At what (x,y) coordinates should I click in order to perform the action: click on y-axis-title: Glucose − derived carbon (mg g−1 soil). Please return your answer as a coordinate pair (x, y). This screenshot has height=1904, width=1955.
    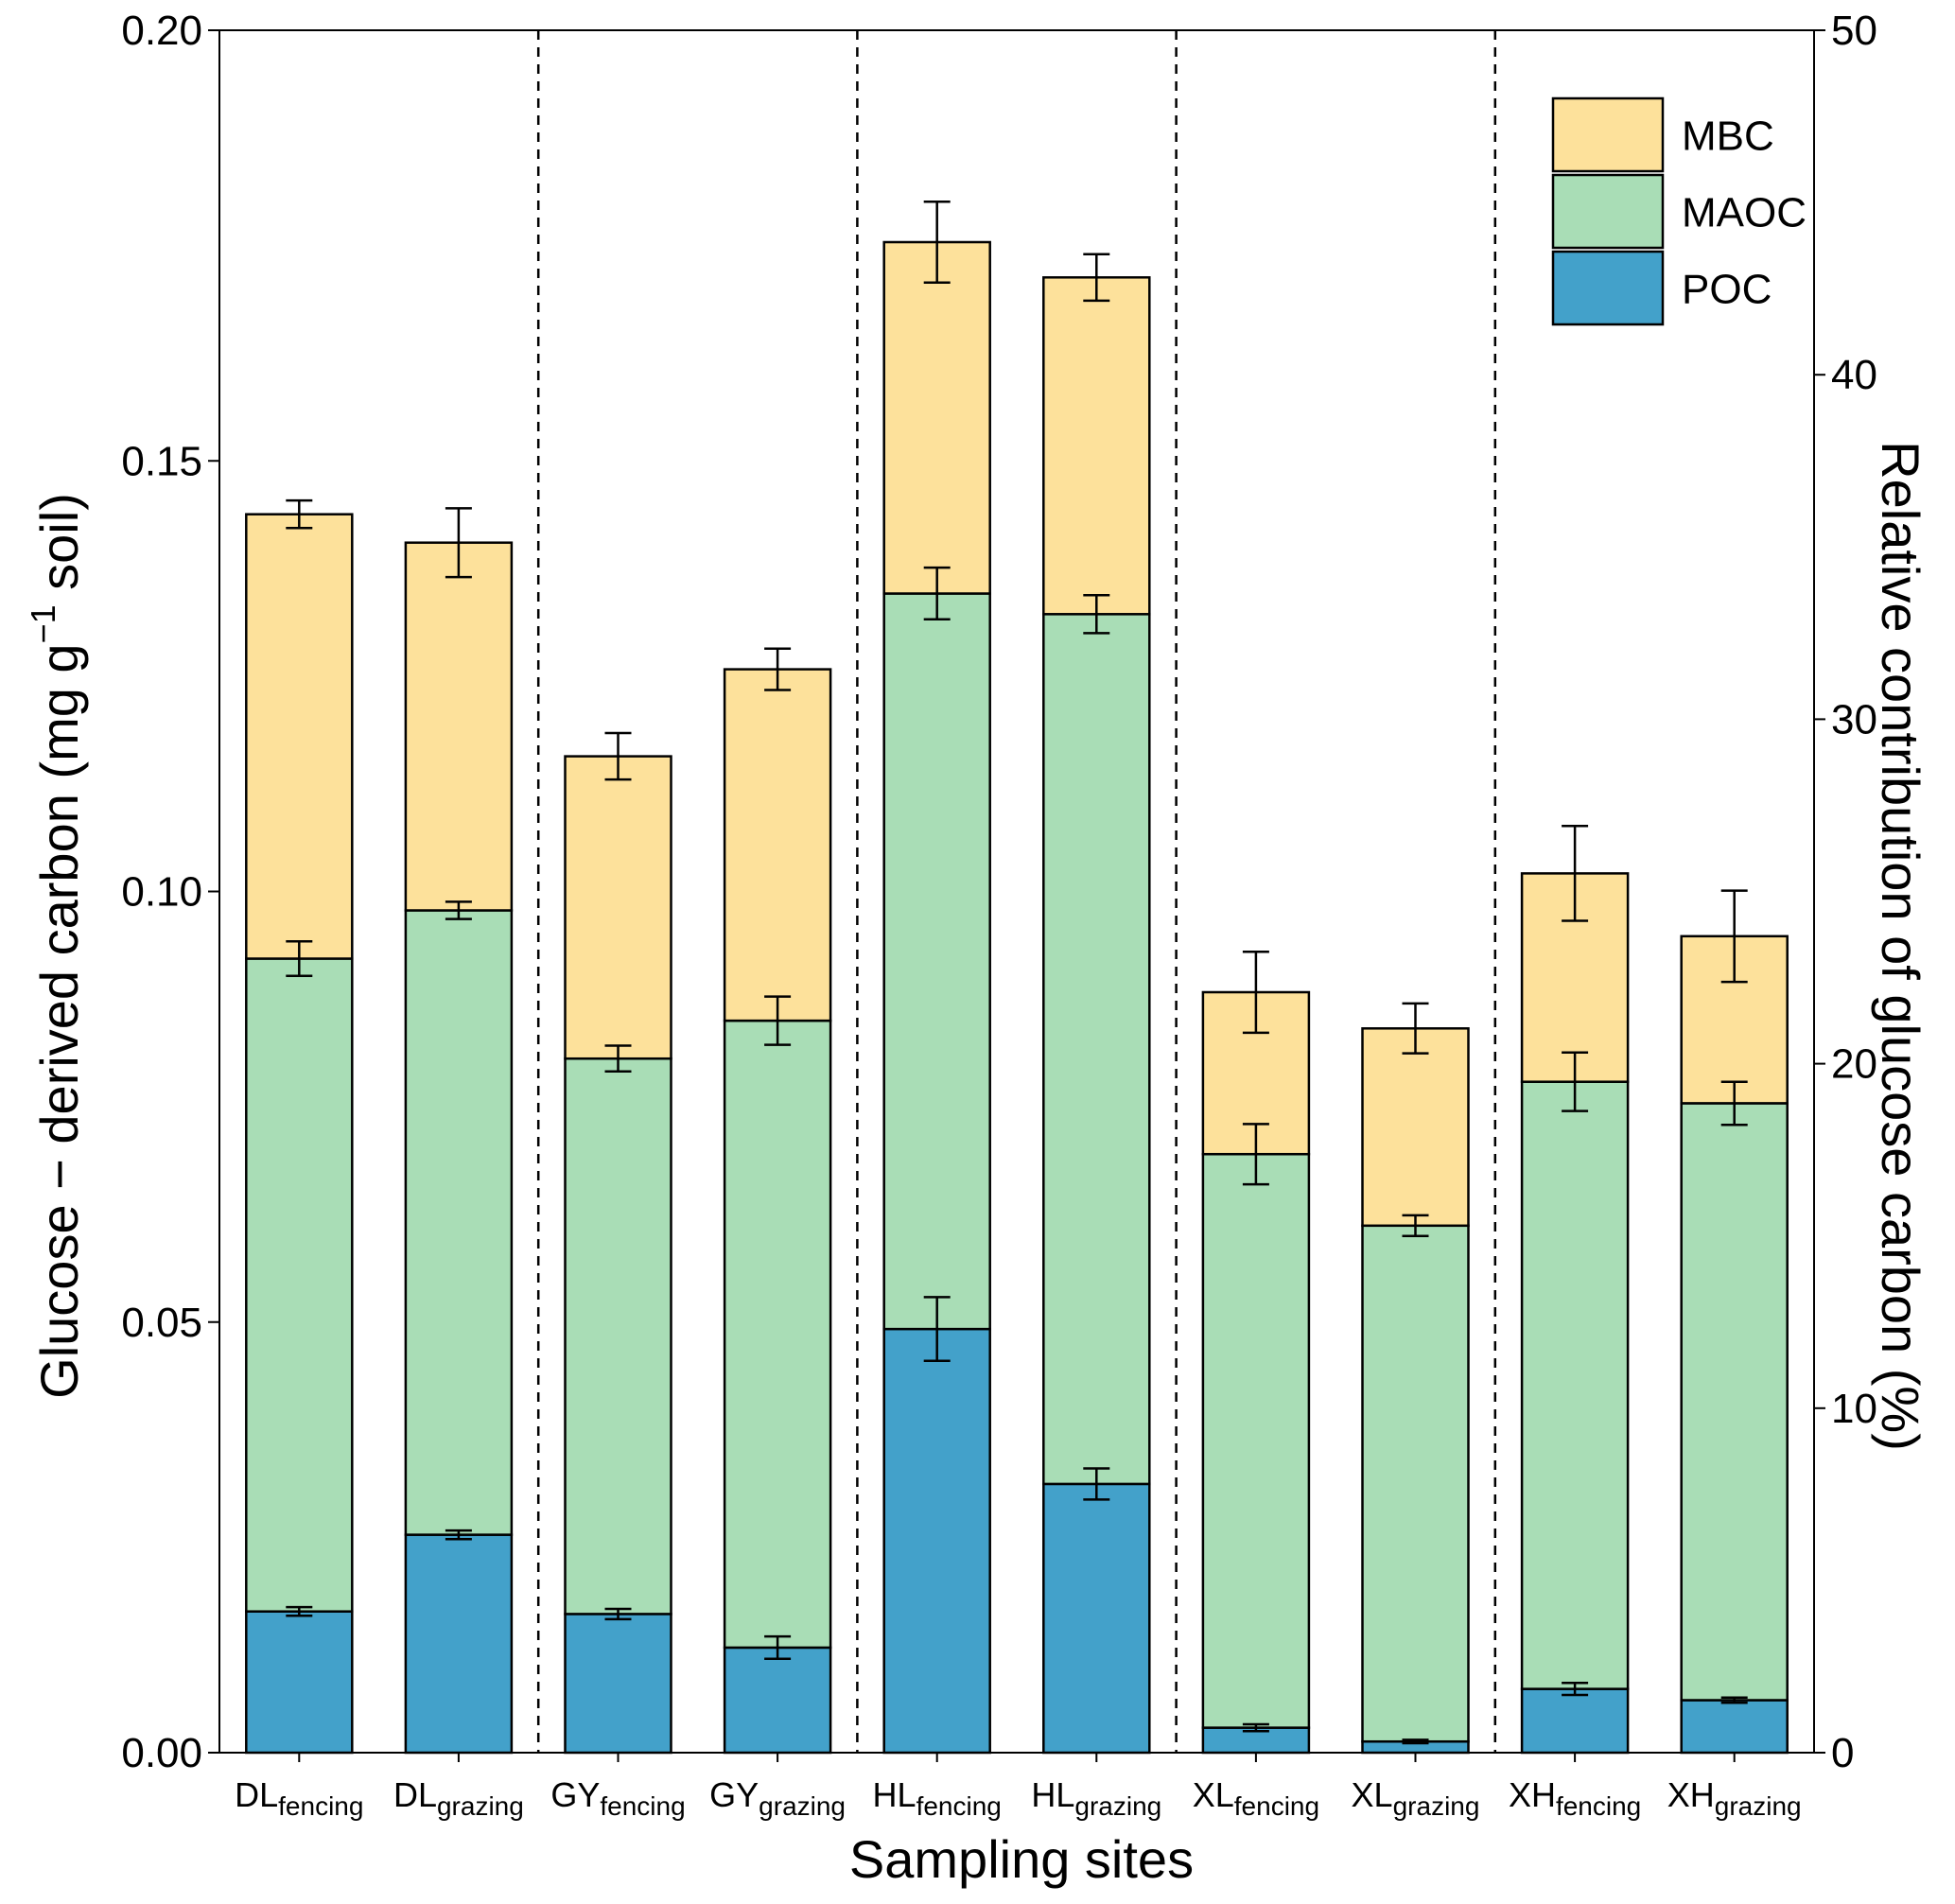
    Looking at the image, I should click on (56, 946).